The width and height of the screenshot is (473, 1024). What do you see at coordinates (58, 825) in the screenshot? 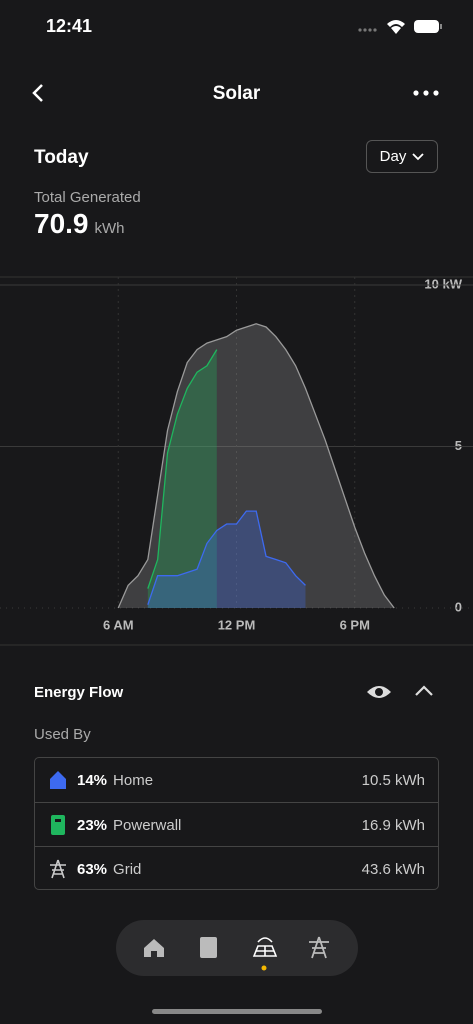
I see `powerwall-icon` at bounding box center [58, 825].